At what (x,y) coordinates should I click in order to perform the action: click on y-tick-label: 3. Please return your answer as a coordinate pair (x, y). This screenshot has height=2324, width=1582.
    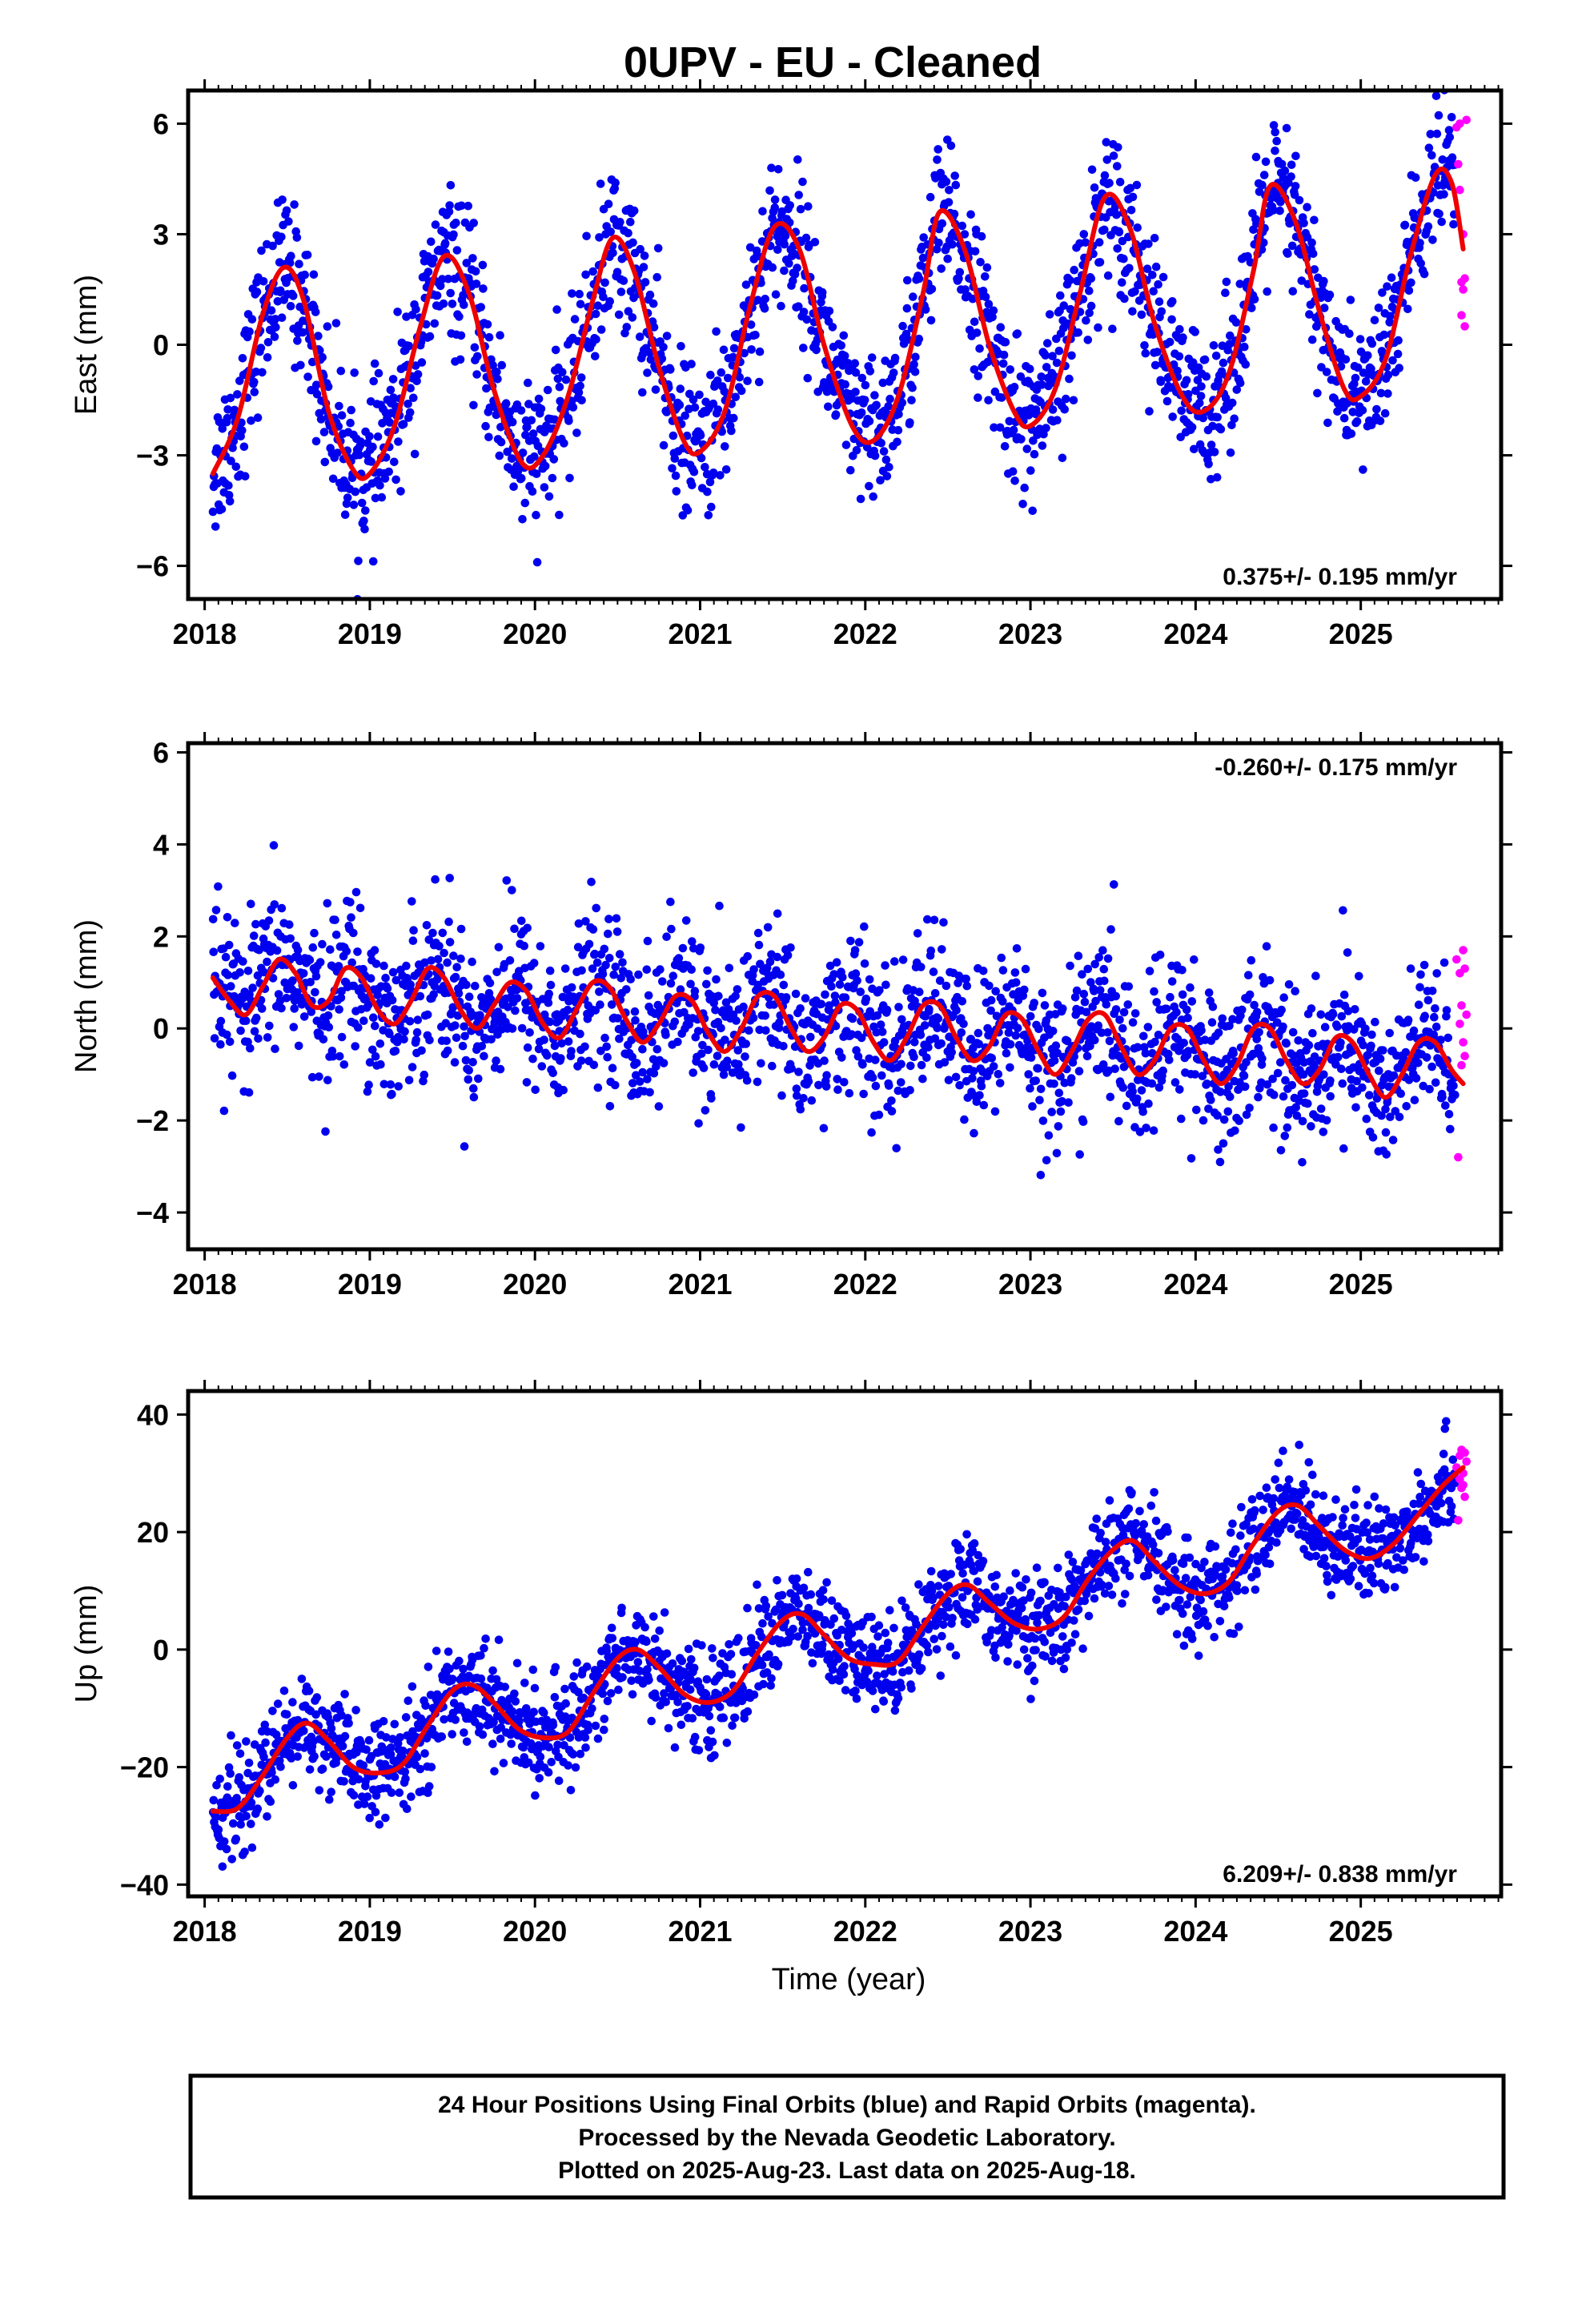
    Looking at the image, I should click on (161, 235).